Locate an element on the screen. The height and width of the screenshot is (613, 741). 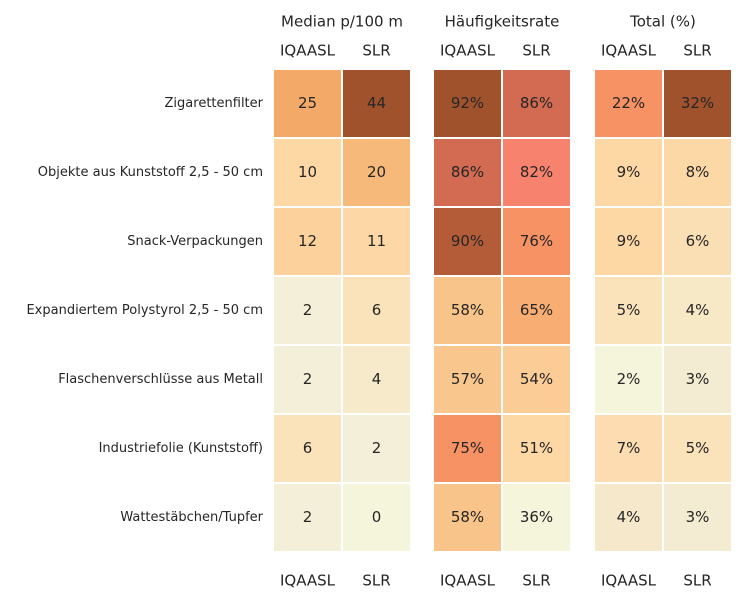
cell-value-label: 11 is located at coordinates (376, 241).